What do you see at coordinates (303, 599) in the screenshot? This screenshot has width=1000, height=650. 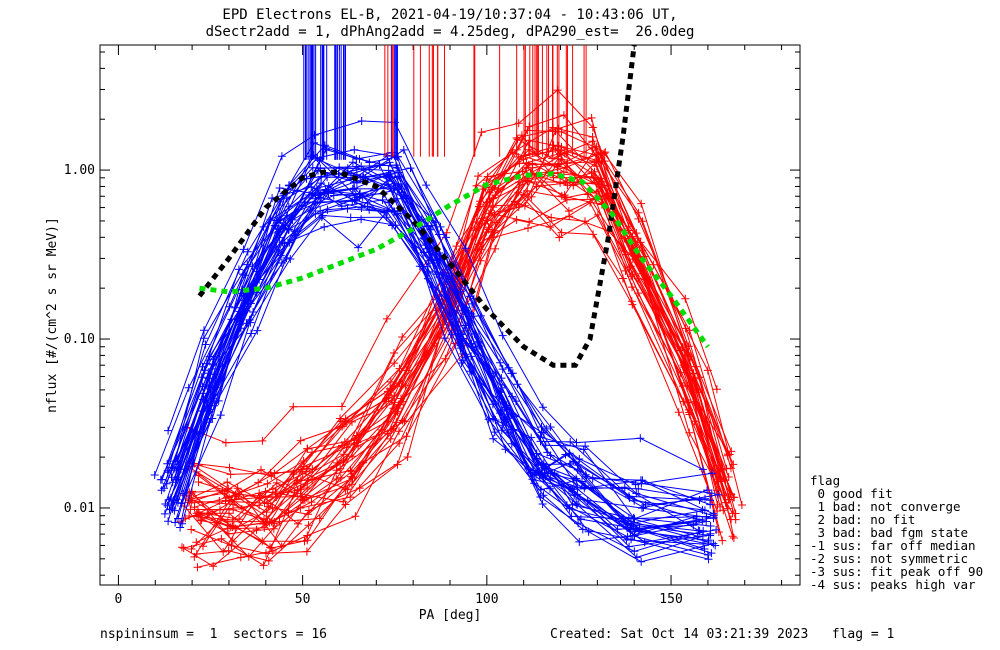 I see `x-tick-label: 50` at bounding box center [303, 599].